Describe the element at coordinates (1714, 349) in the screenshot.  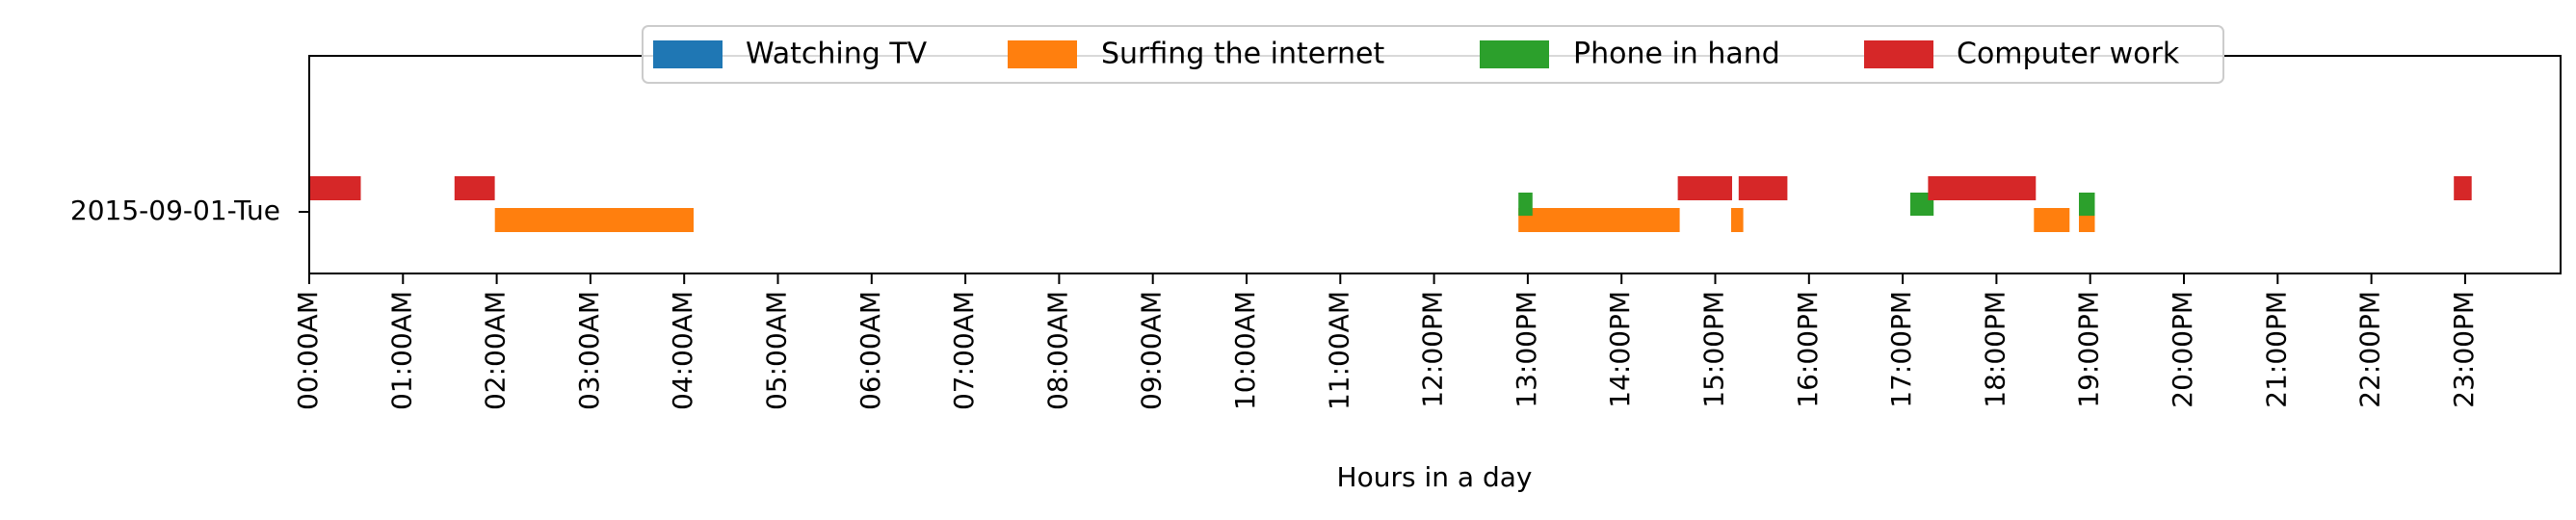
I see `x-tick-label-15: 15:00PM` at that location.